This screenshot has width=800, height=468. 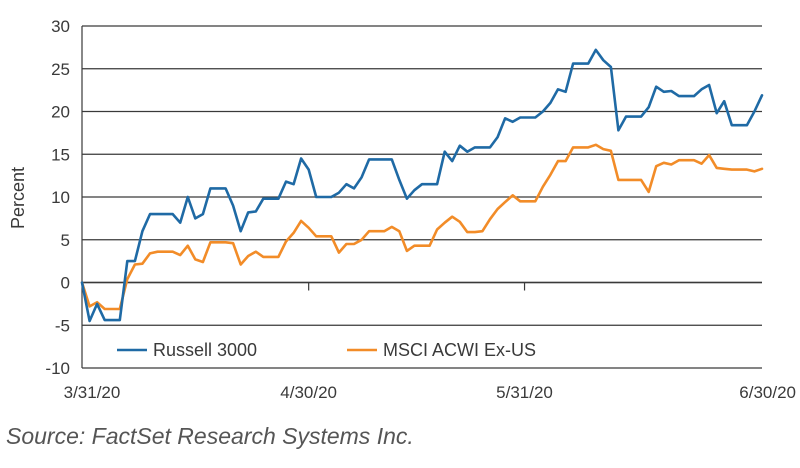 I want to click on y-axis-ticks: 30 25 20 15 10 5 0 -5 -10, so click(x=57, y=197).